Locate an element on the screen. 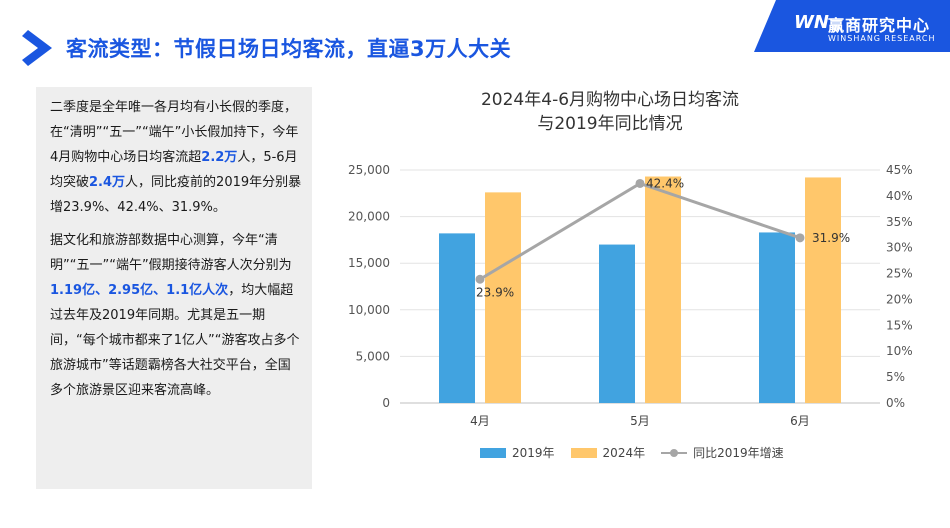 The width and height of the screenshot is (950, 528). page-header: 客流类型：节假日场日均客流，直逼3万人大关 is located at coordinates (266, 48).